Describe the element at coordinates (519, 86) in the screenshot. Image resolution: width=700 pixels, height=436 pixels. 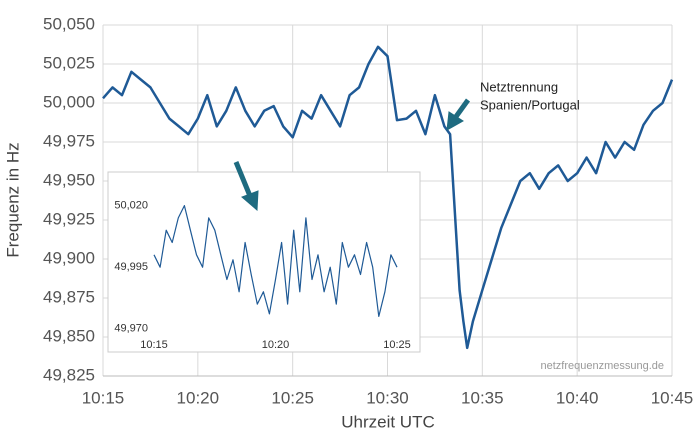
I see `annotation: Netztrennung` at that location.